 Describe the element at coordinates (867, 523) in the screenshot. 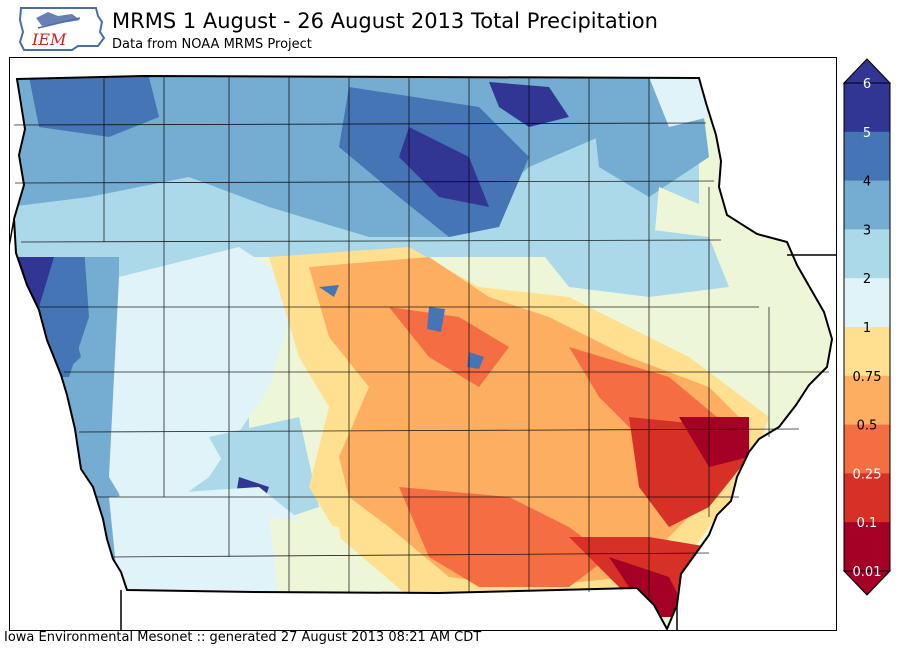

I see `colorbar-label: 0.1` at that location.